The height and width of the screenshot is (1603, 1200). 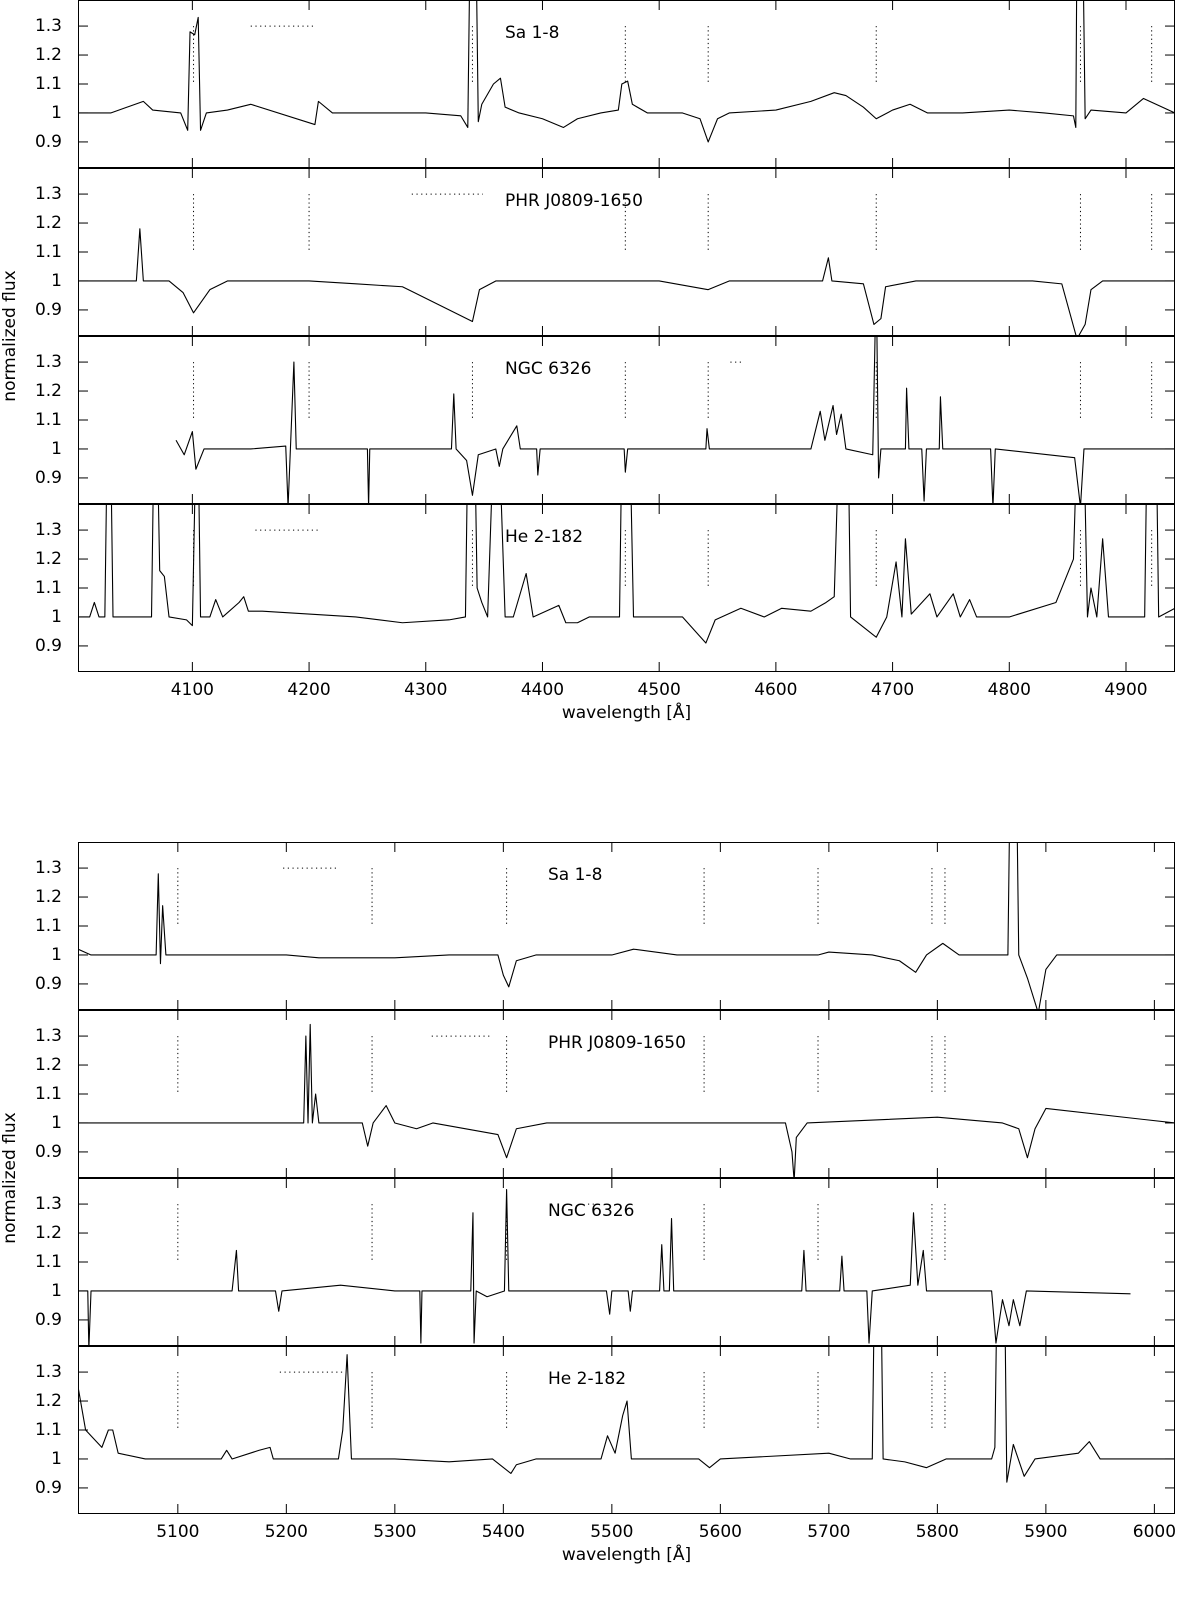 I want to click on x-tick-label: 4100, so click(x=192, y=690).